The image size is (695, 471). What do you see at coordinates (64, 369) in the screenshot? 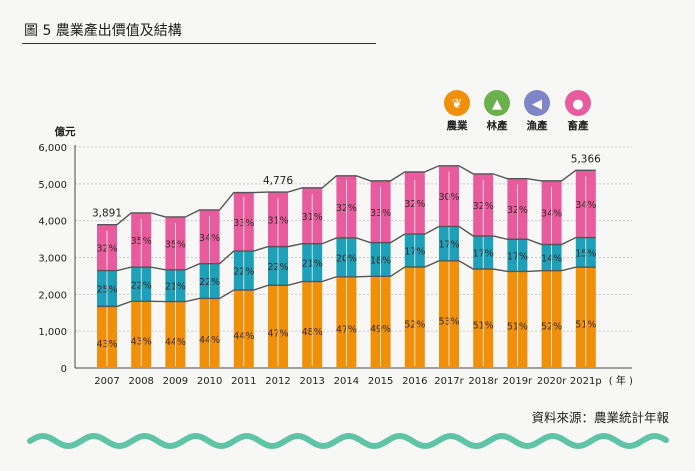
I see `y-tick-label: 0` at bounding box center [64, 369].